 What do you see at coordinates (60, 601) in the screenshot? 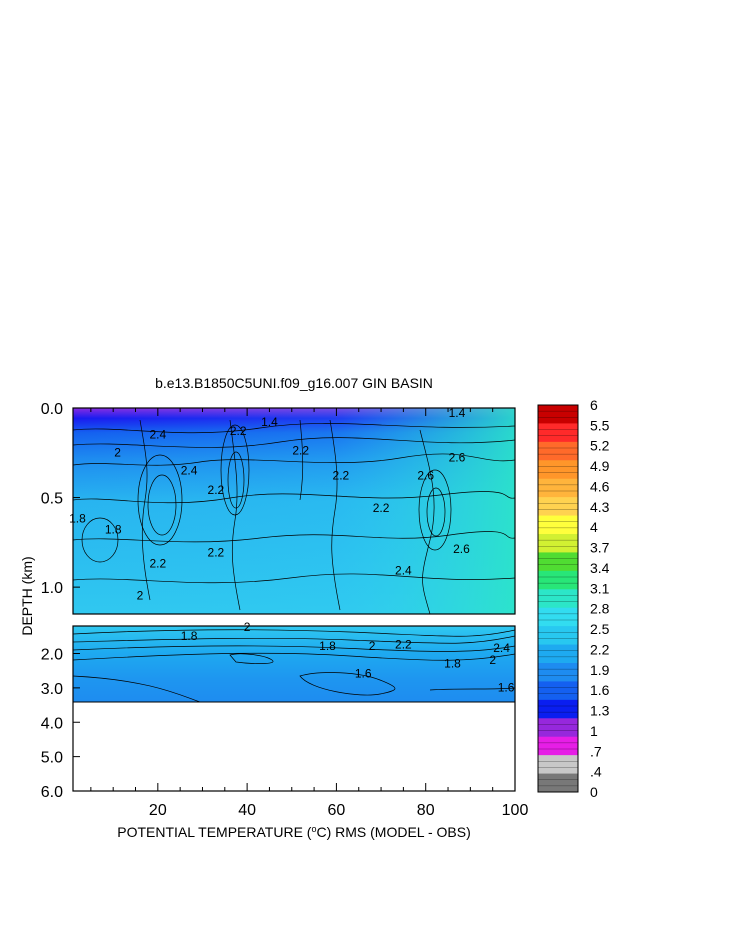
I see `y-axis: 0.0 0.5 1.0 2.0 3.0 4.0 5.0 6.0` at bounding box center [60, 601].